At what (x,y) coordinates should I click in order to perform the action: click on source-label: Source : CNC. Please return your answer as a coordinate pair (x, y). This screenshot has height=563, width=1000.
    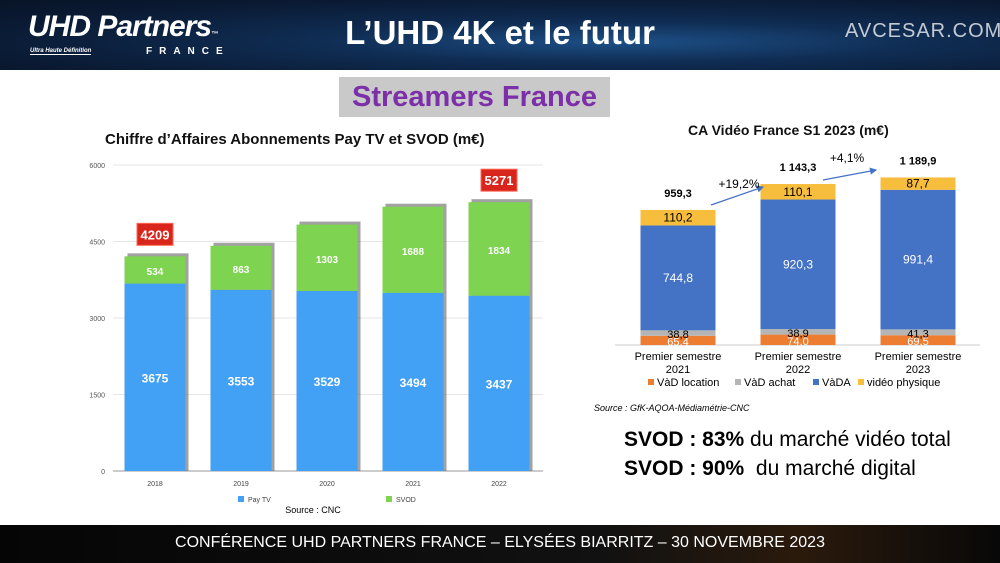
    Looking at the image, I should click on (313, 510).